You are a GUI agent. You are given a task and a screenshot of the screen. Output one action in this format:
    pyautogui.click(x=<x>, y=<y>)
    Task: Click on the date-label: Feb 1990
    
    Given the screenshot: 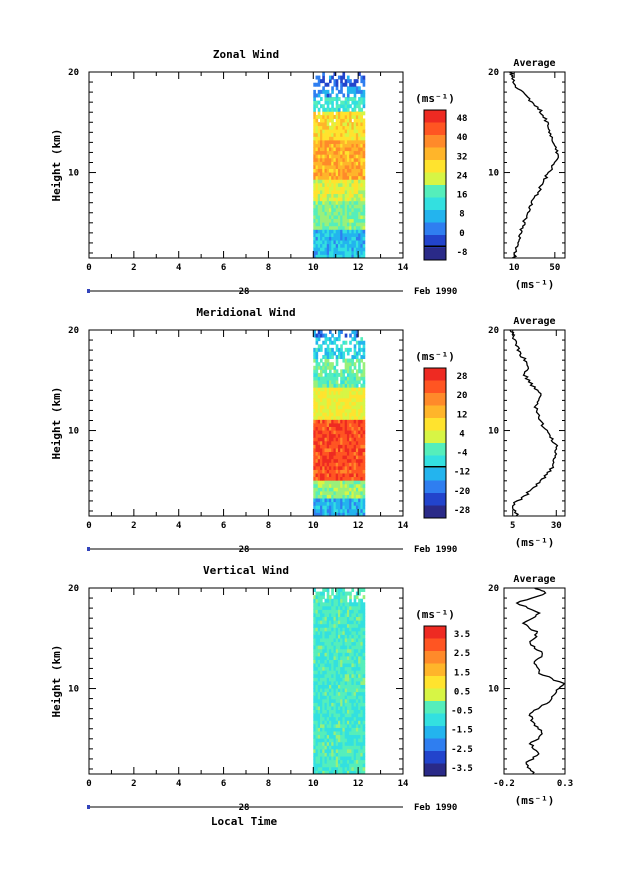 What is the action you would take?
    pyautogui.click(x=435, y=808)
    